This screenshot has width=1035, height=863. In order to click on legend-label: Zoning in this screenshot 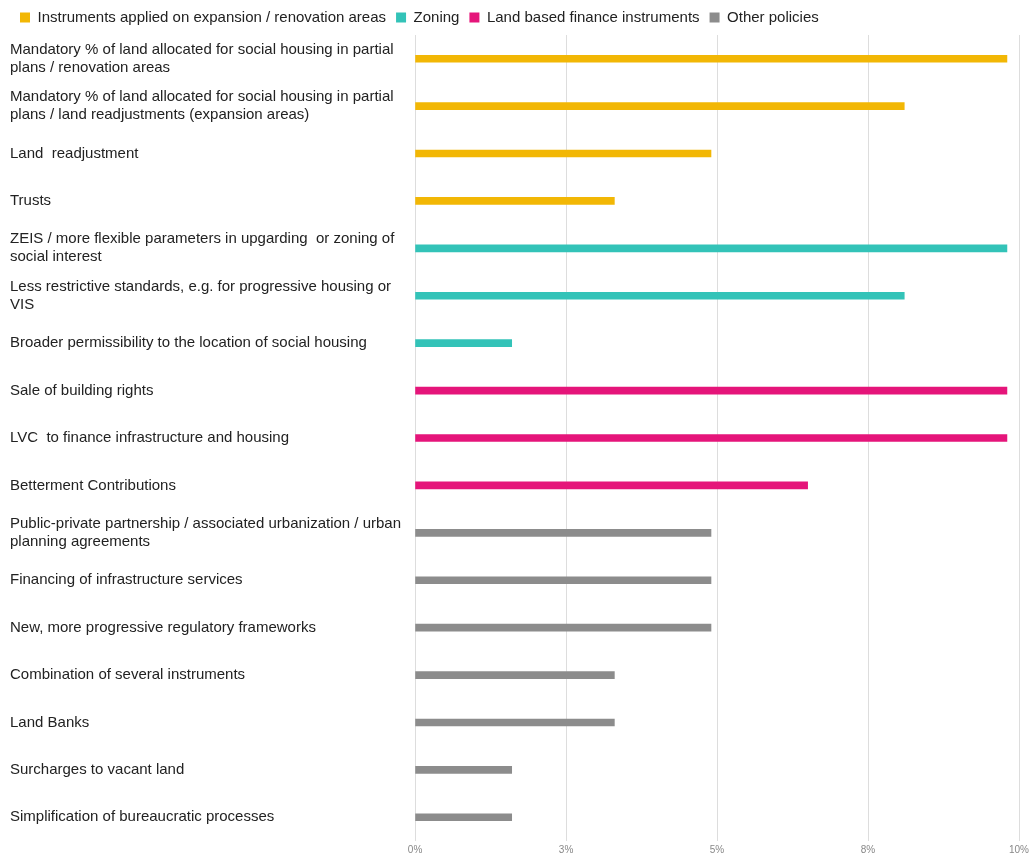, I will do `click(436, 16)`.